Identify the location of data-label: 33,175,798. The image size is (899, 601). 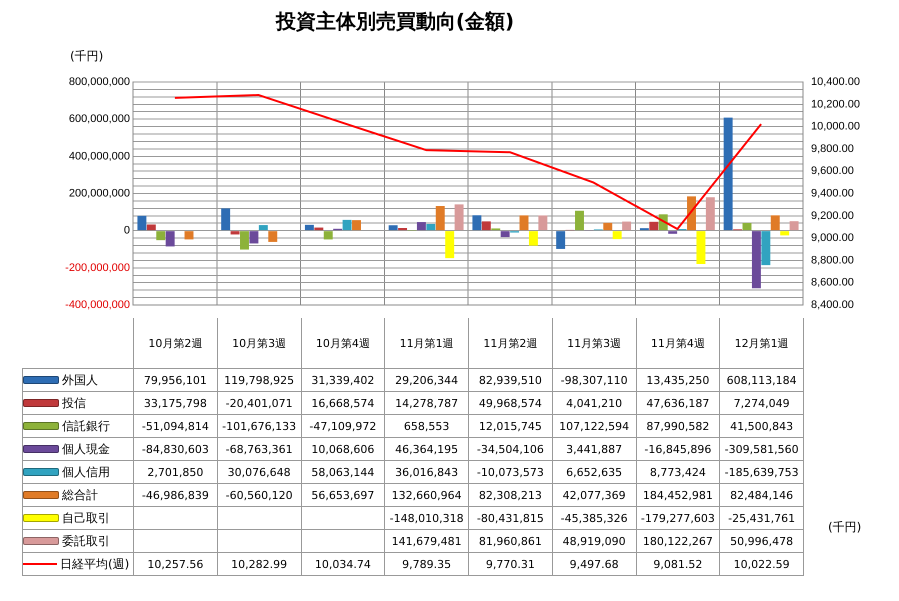
(176, 403).